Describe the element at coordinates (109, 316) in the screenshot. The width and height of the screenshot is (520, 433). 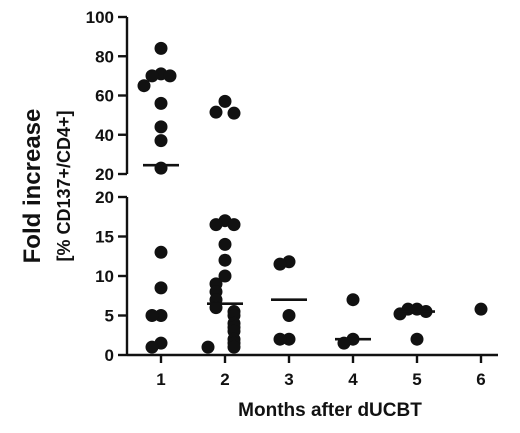
I see `y-tick-label: 5` at that location.